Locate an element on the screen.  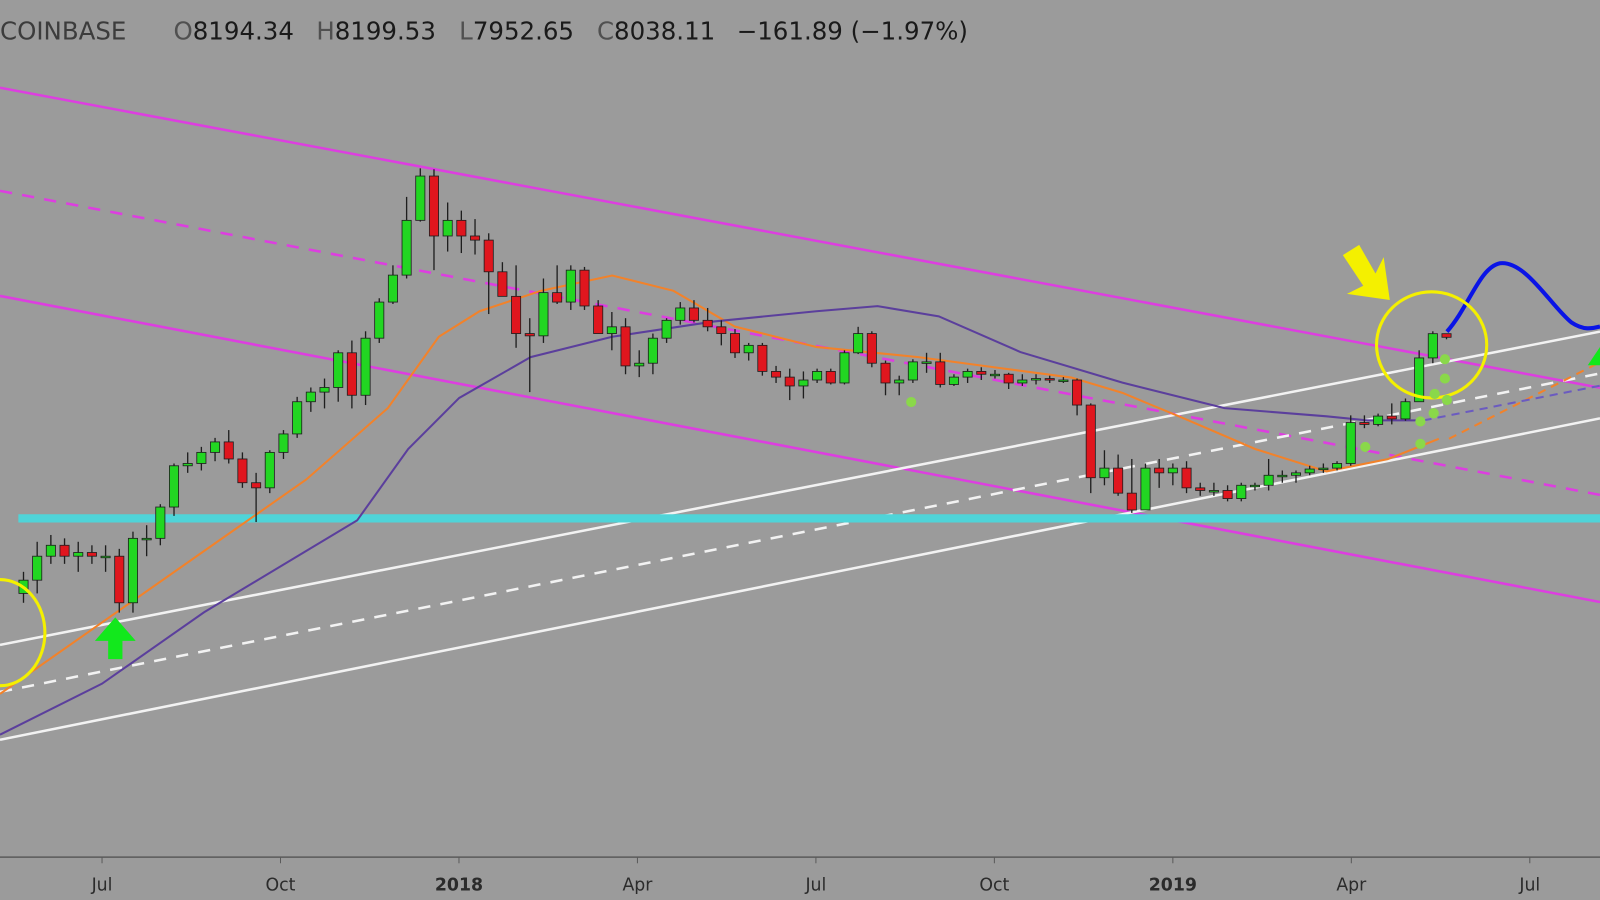
open-value: 8194.34 is located at coordinates (243, 31).